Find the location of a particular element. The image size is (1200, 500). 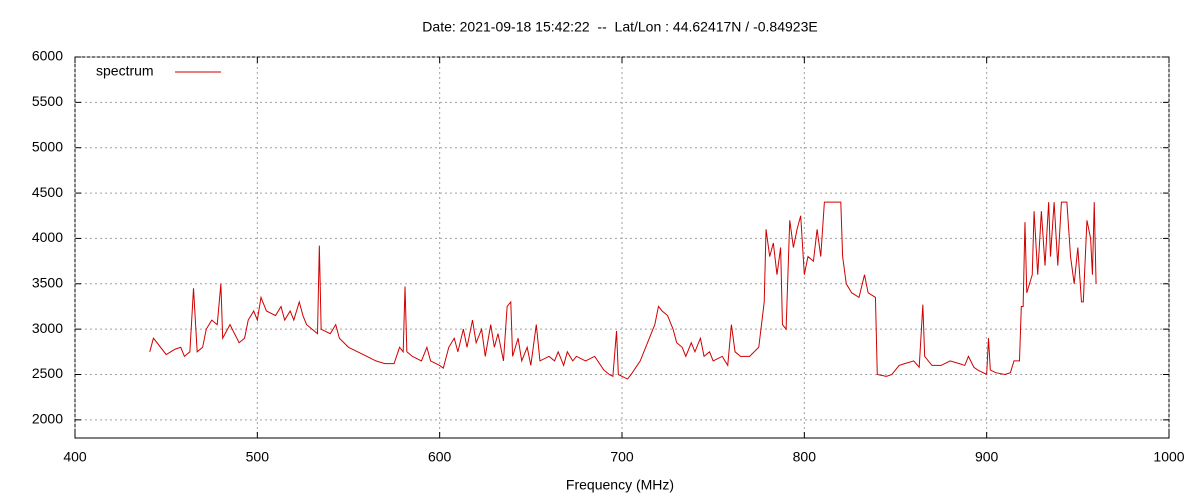

y-tick-label: 3500 is located at coordinates (47, 282).